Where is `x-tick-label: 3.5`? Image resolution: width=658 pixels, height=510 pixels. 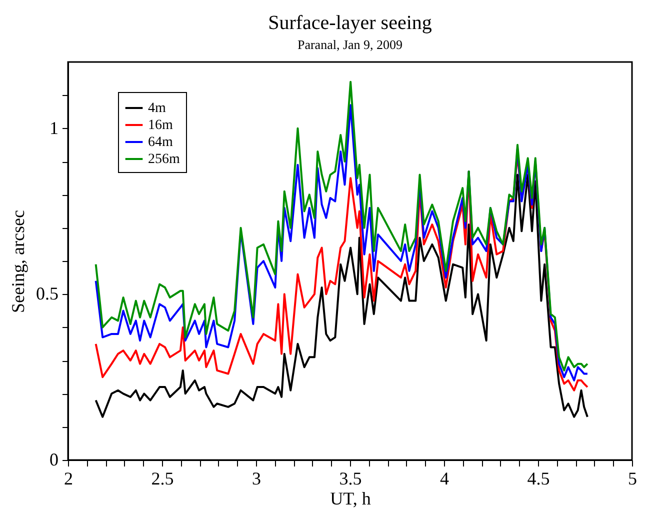
x-tick-label: 3.5 is located at coordinates (350, 478).